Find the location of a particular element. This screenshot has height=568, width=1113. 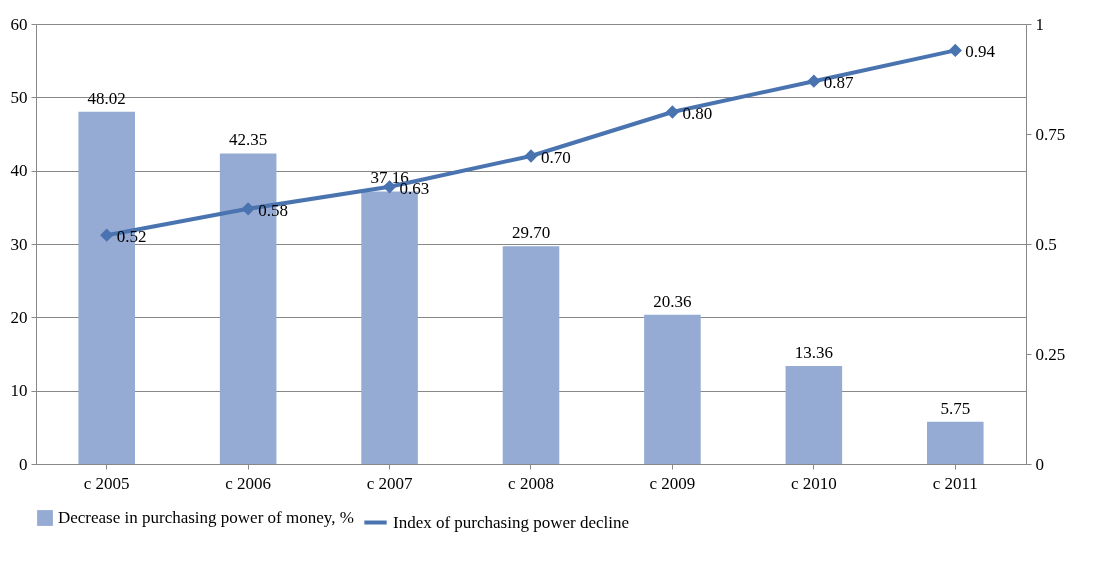

y-tick-label: 0 is located at coordinates (23, 464).